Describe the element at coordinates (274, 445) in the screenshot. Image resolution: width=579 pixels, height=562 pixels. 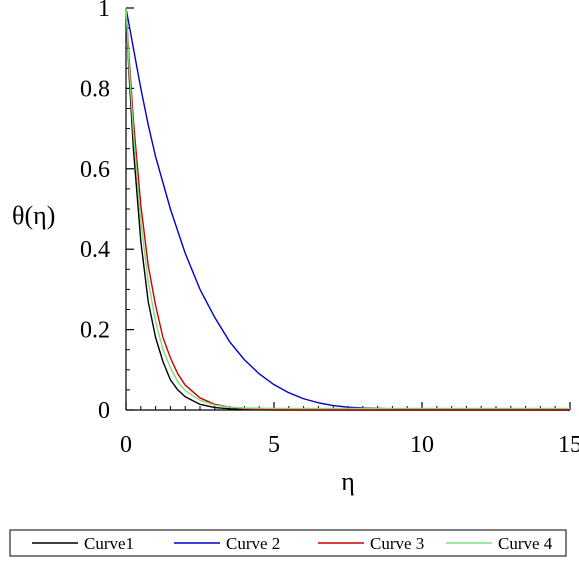
I see `x-tick-label: 5` at that location.